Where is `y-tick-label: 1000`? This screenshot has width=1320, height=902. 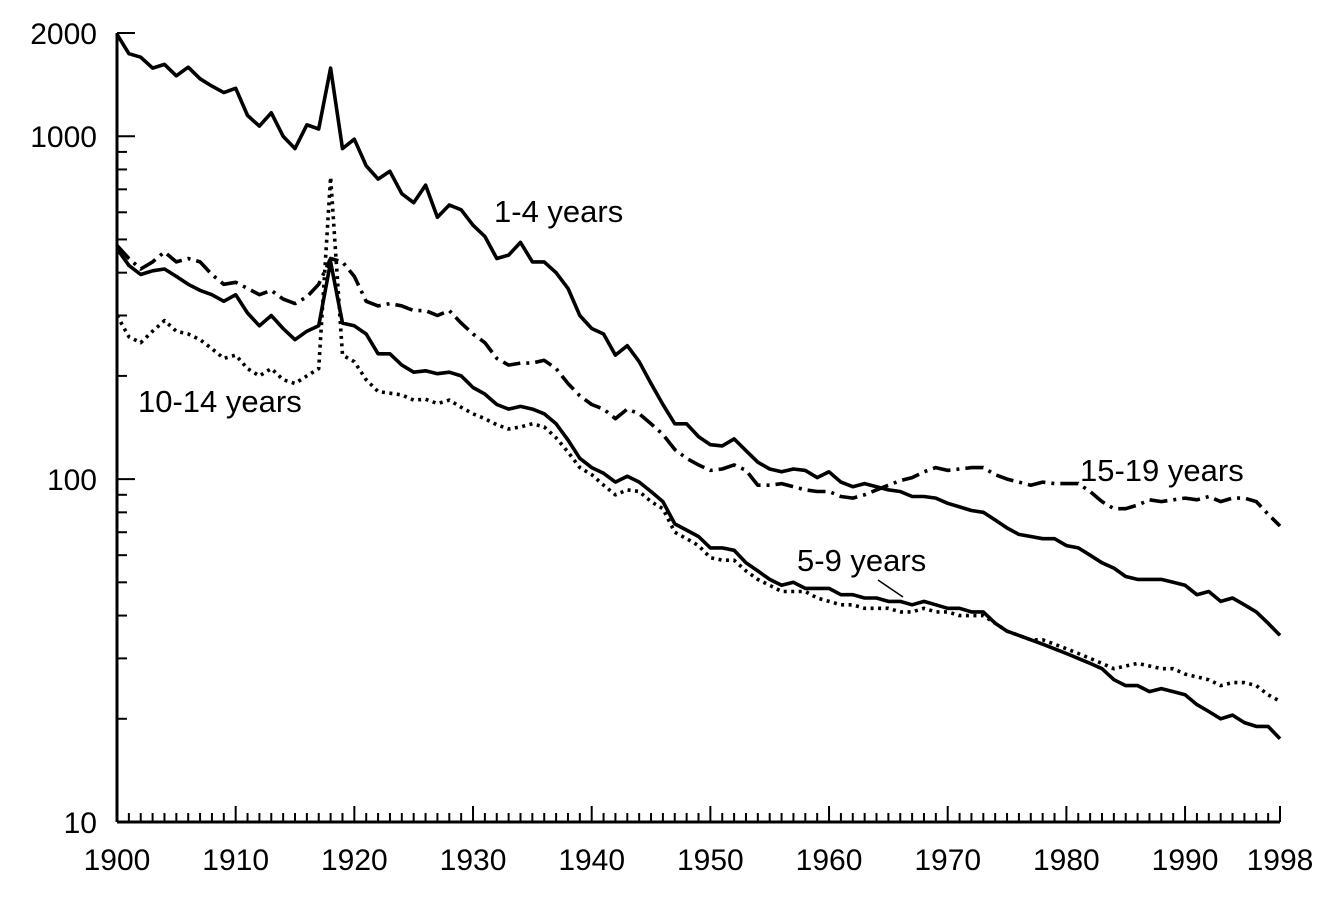
y-tick-label: 1000 is located at coordinates (63, 137).